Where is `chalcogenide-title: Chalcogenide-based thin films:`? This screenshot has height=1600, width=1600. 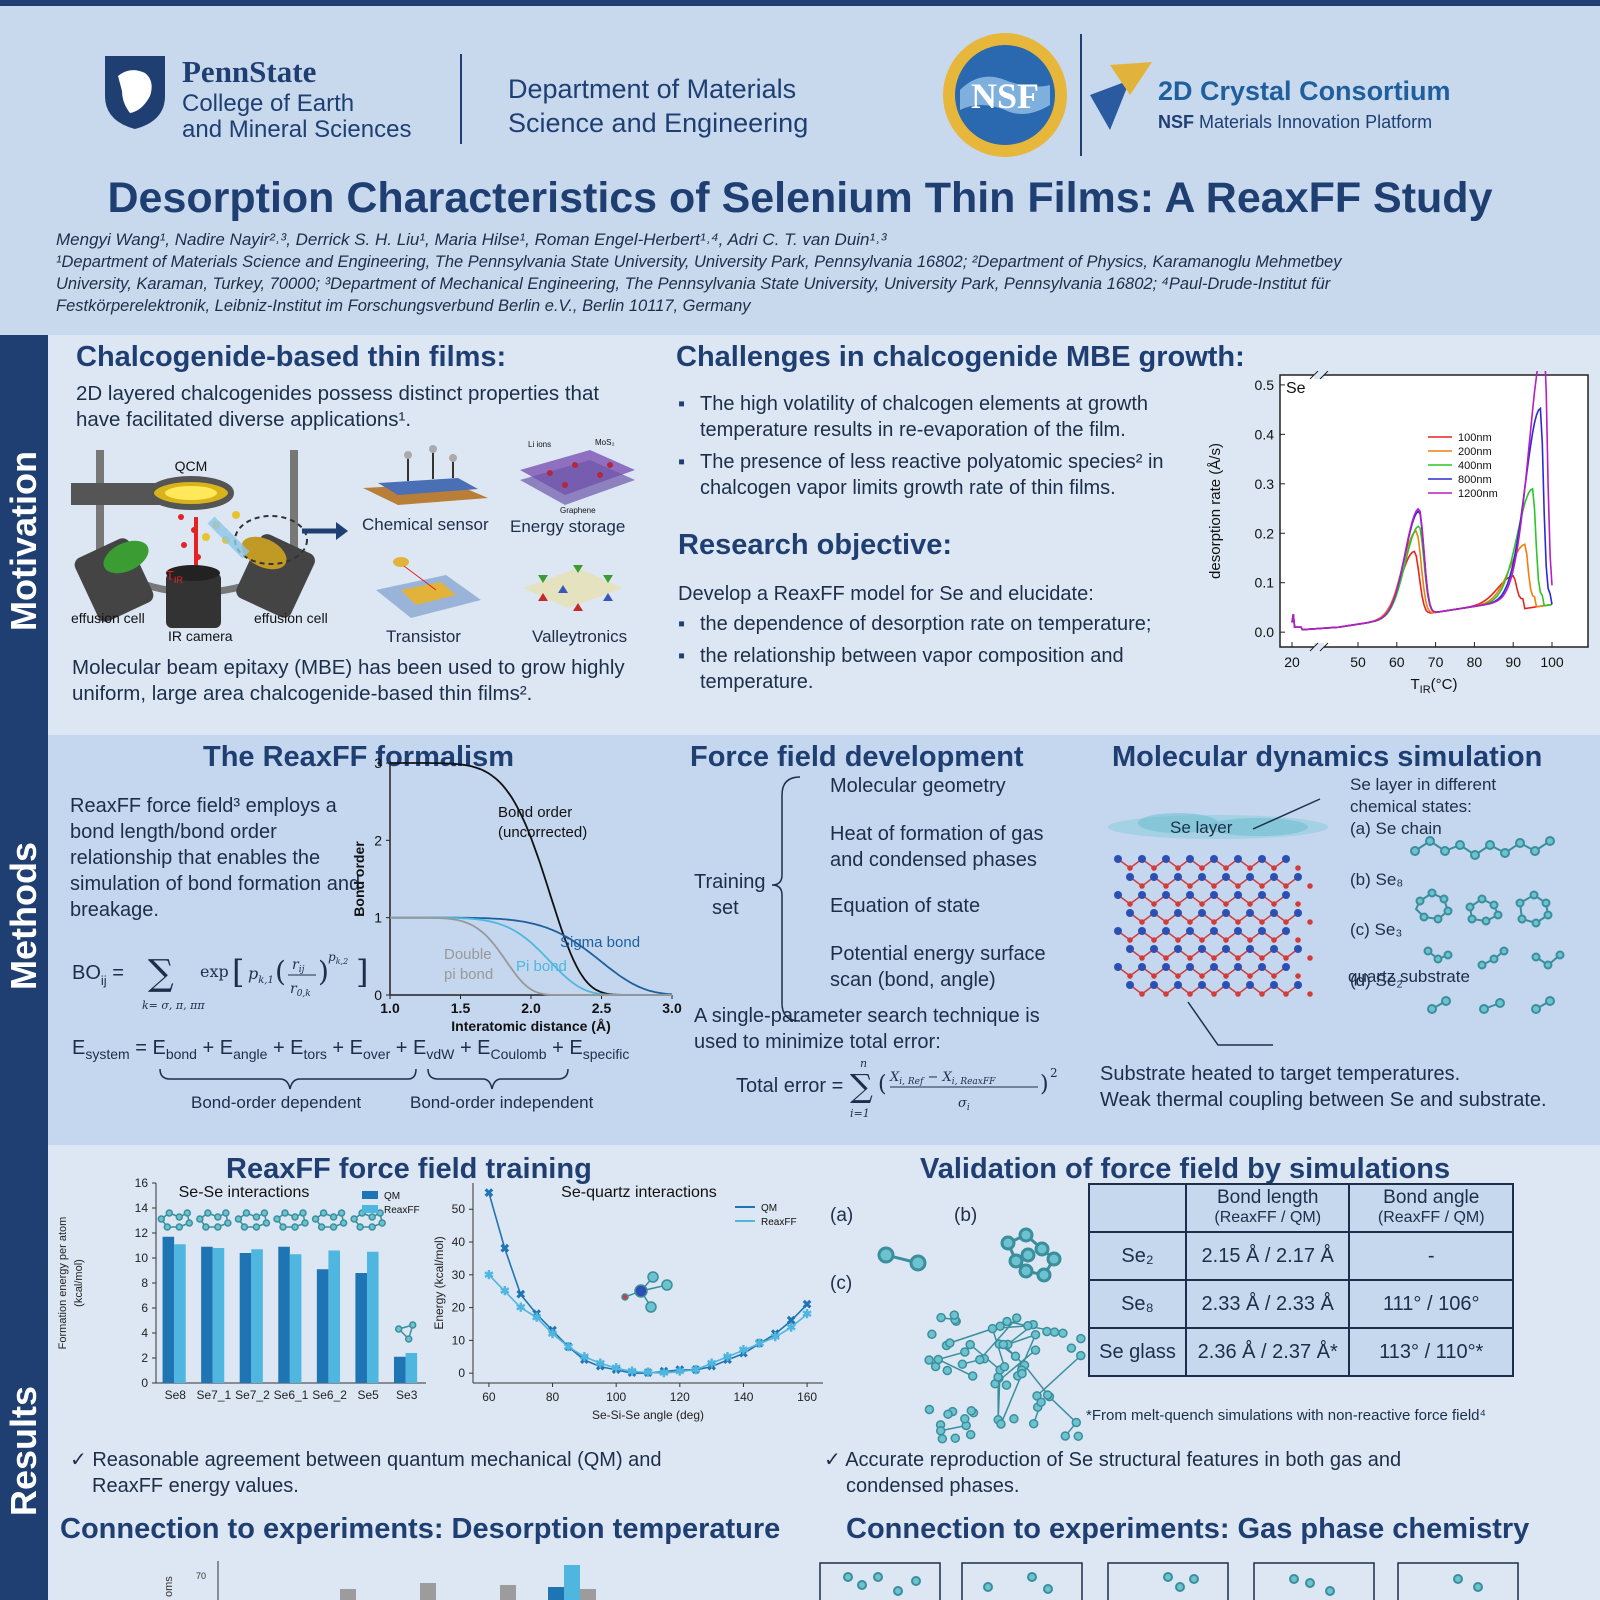
chalcogenide-title: Chalcogenide-based thin films: is located at coordinates (291, 357).